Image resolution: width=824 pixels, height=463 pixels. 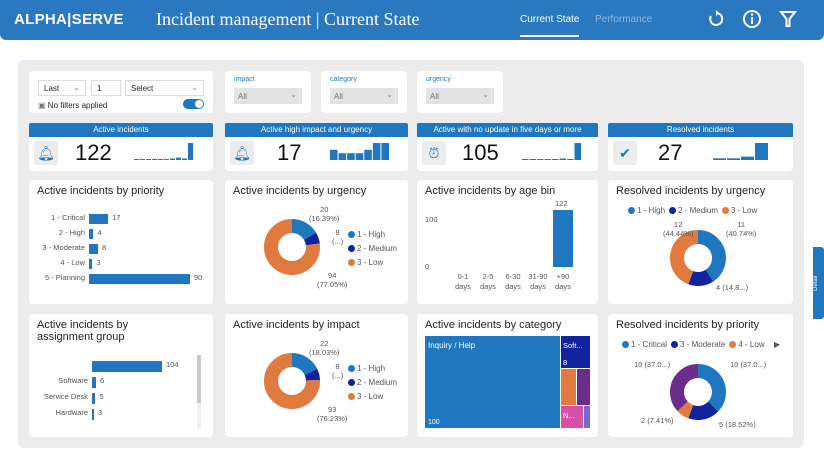 I want to click on bar-category-label: Hardware, so click(x=71, y=412).